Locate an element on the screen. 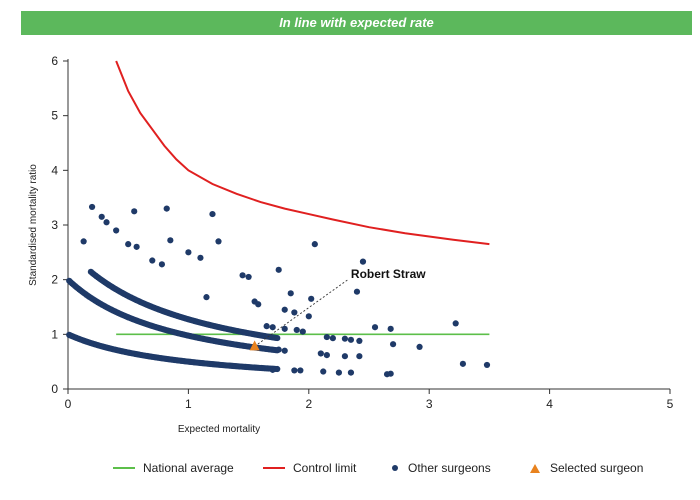  legend-control-limit: Control limit is located at coordinates (309, 468).